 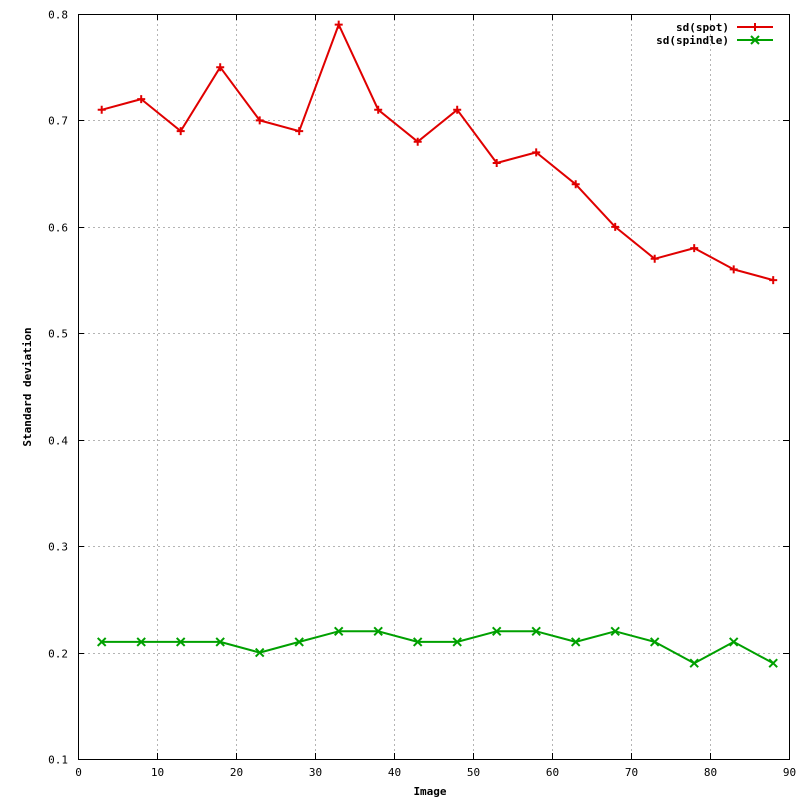 What do you see at coordinates (394, 772) in the screenshot?
I see `x-tick-label: 40` at bounding box center [394, 772].